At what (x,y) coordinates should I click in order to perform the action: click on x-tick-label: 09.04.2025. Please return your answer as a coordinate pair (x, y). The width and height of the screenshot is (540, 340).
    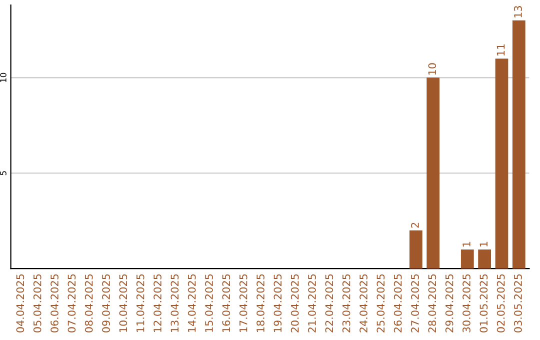
    Looking at the image, I should click on (106, 303).